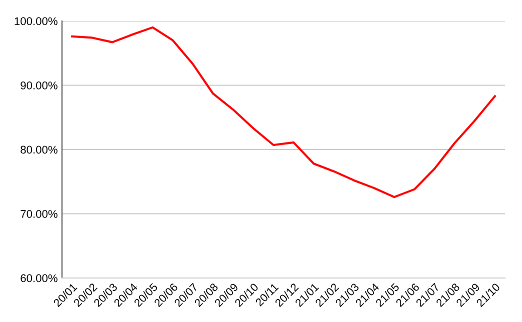 This screenshot has height=322, width=522. Describe the element at coordinates (39, 214) in the screenshot. I see `y-tick-label: 70.00%` at that location.